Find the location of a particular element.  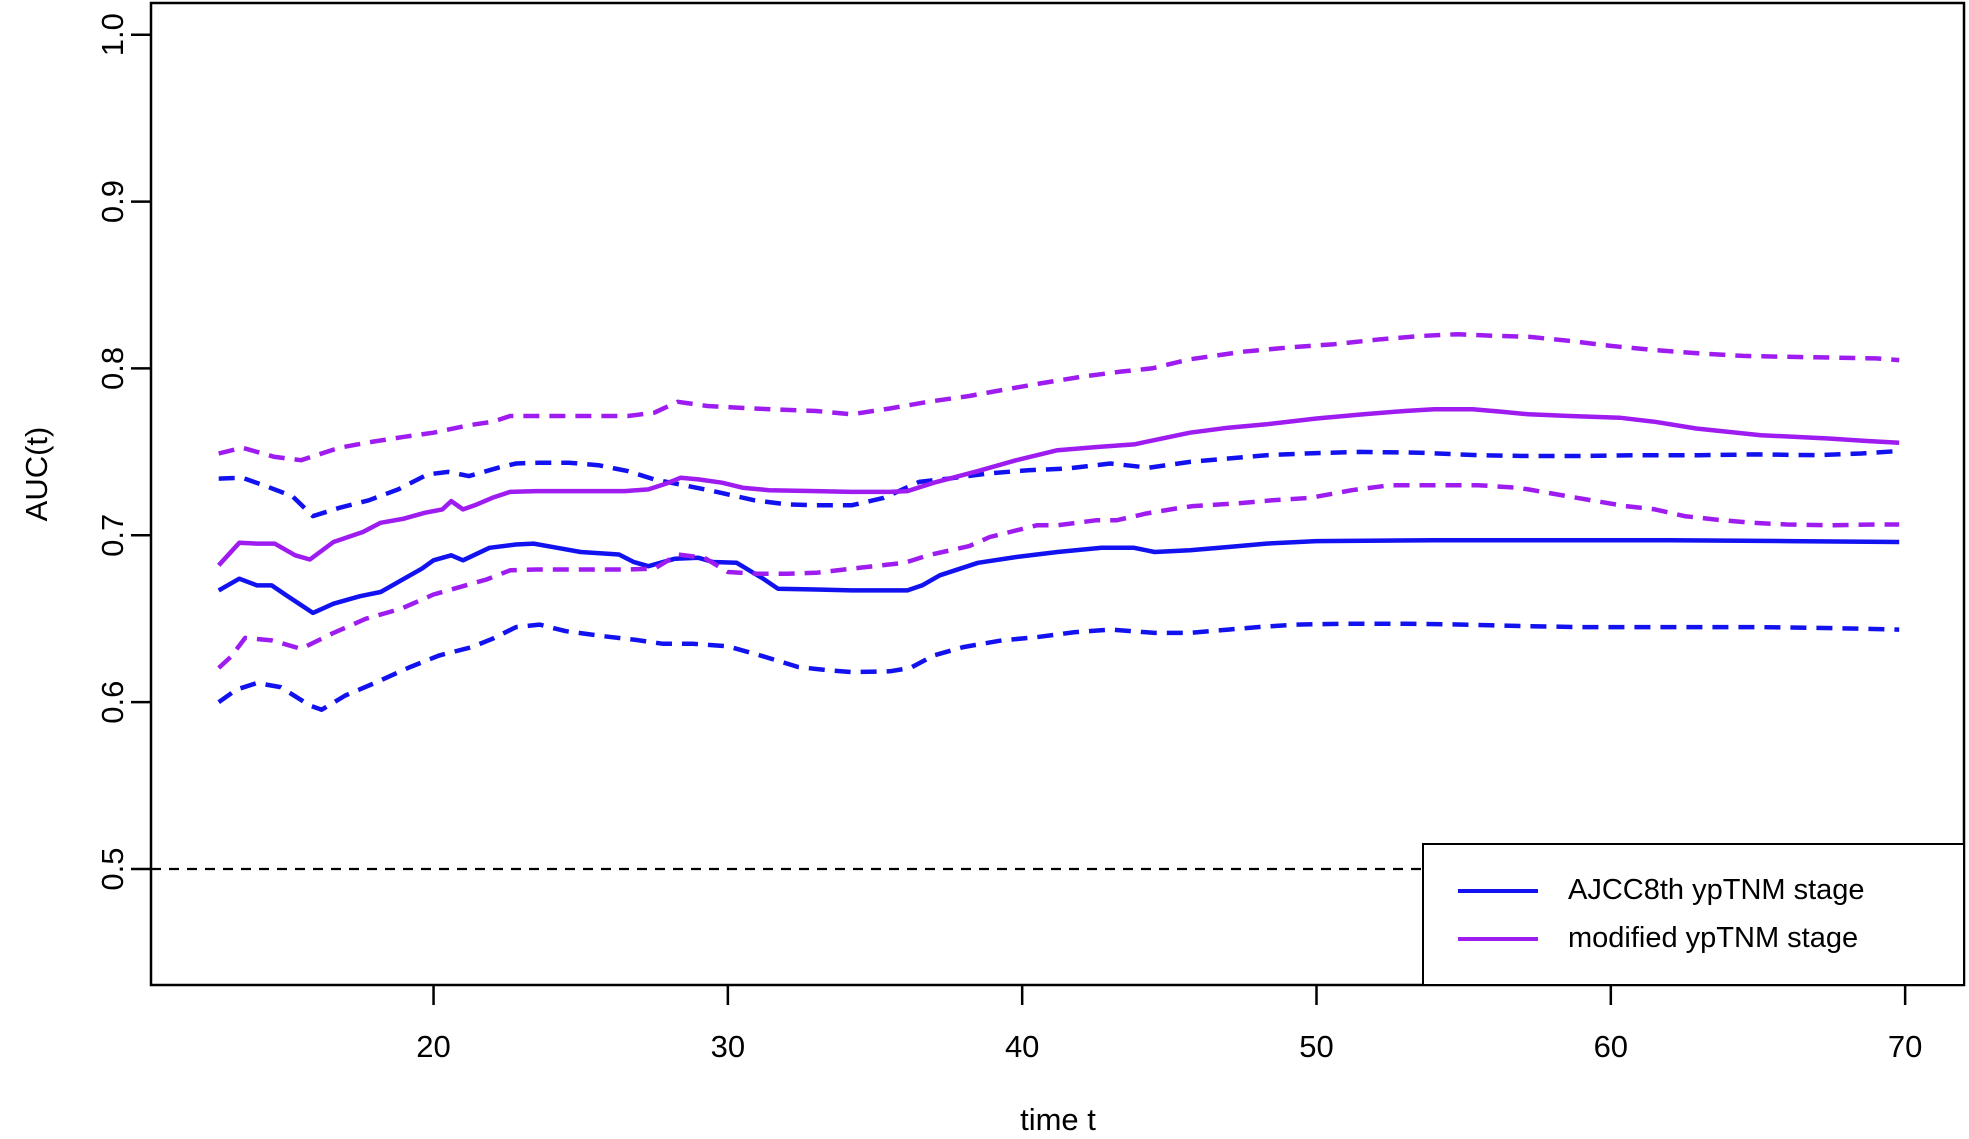

y-tick-label: 1.0 is located at coordinates (112, 34).